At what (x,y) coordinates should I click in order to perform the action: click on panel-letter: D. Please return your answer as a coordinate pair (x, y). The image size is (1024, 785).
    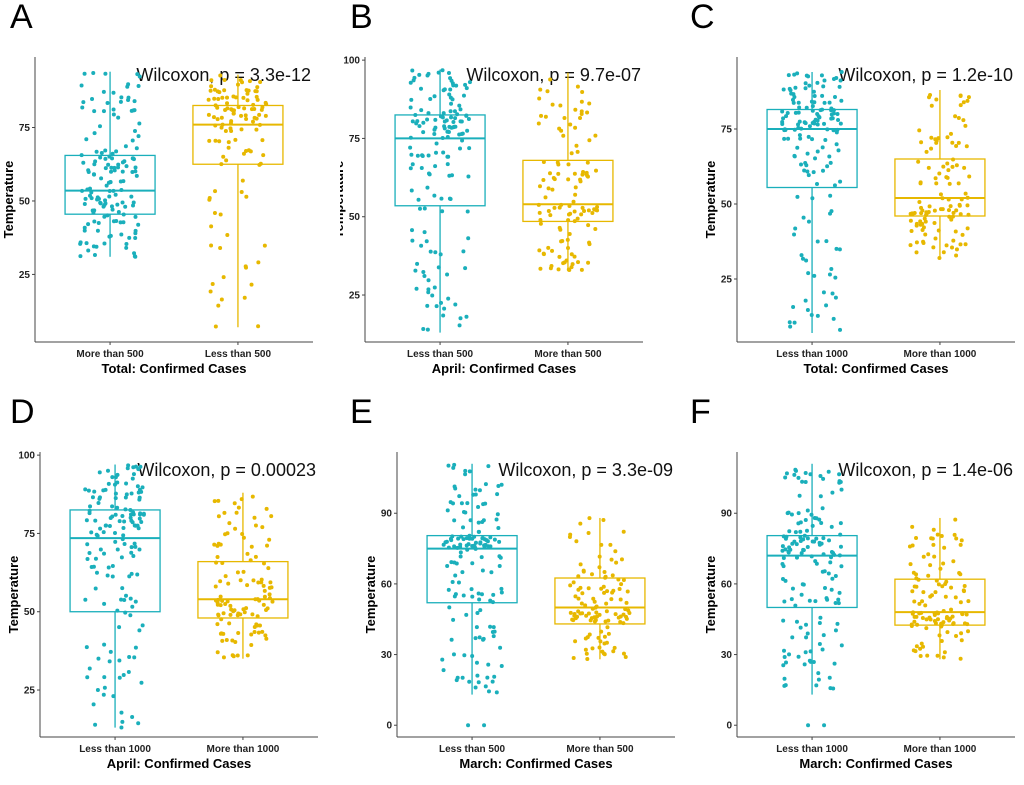
    Looking at the image, I should click on (22, 412).